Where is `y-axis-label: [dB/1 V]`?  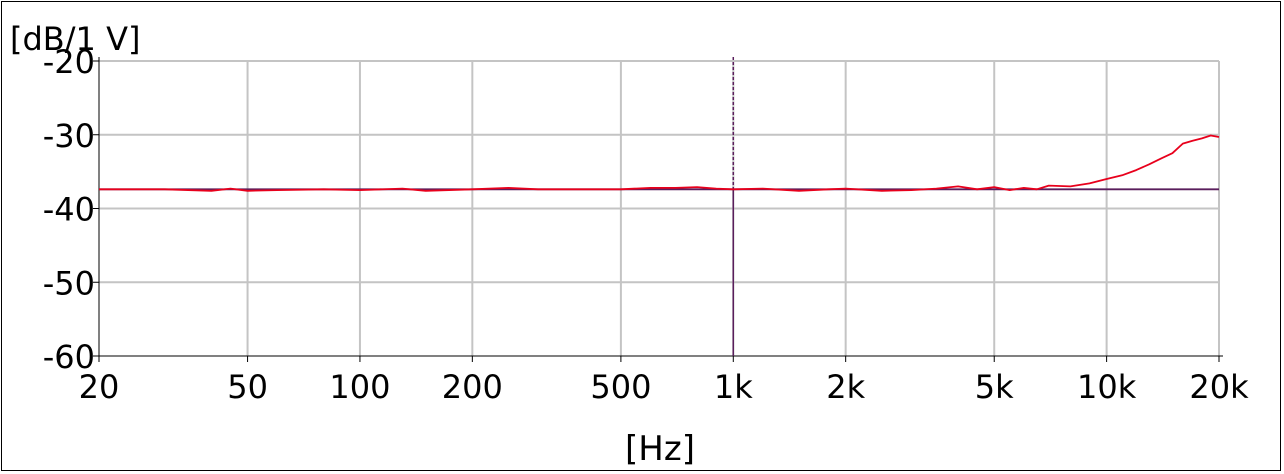
y-axis-label: [dB/1 V] is located at coordinates (75, 39).